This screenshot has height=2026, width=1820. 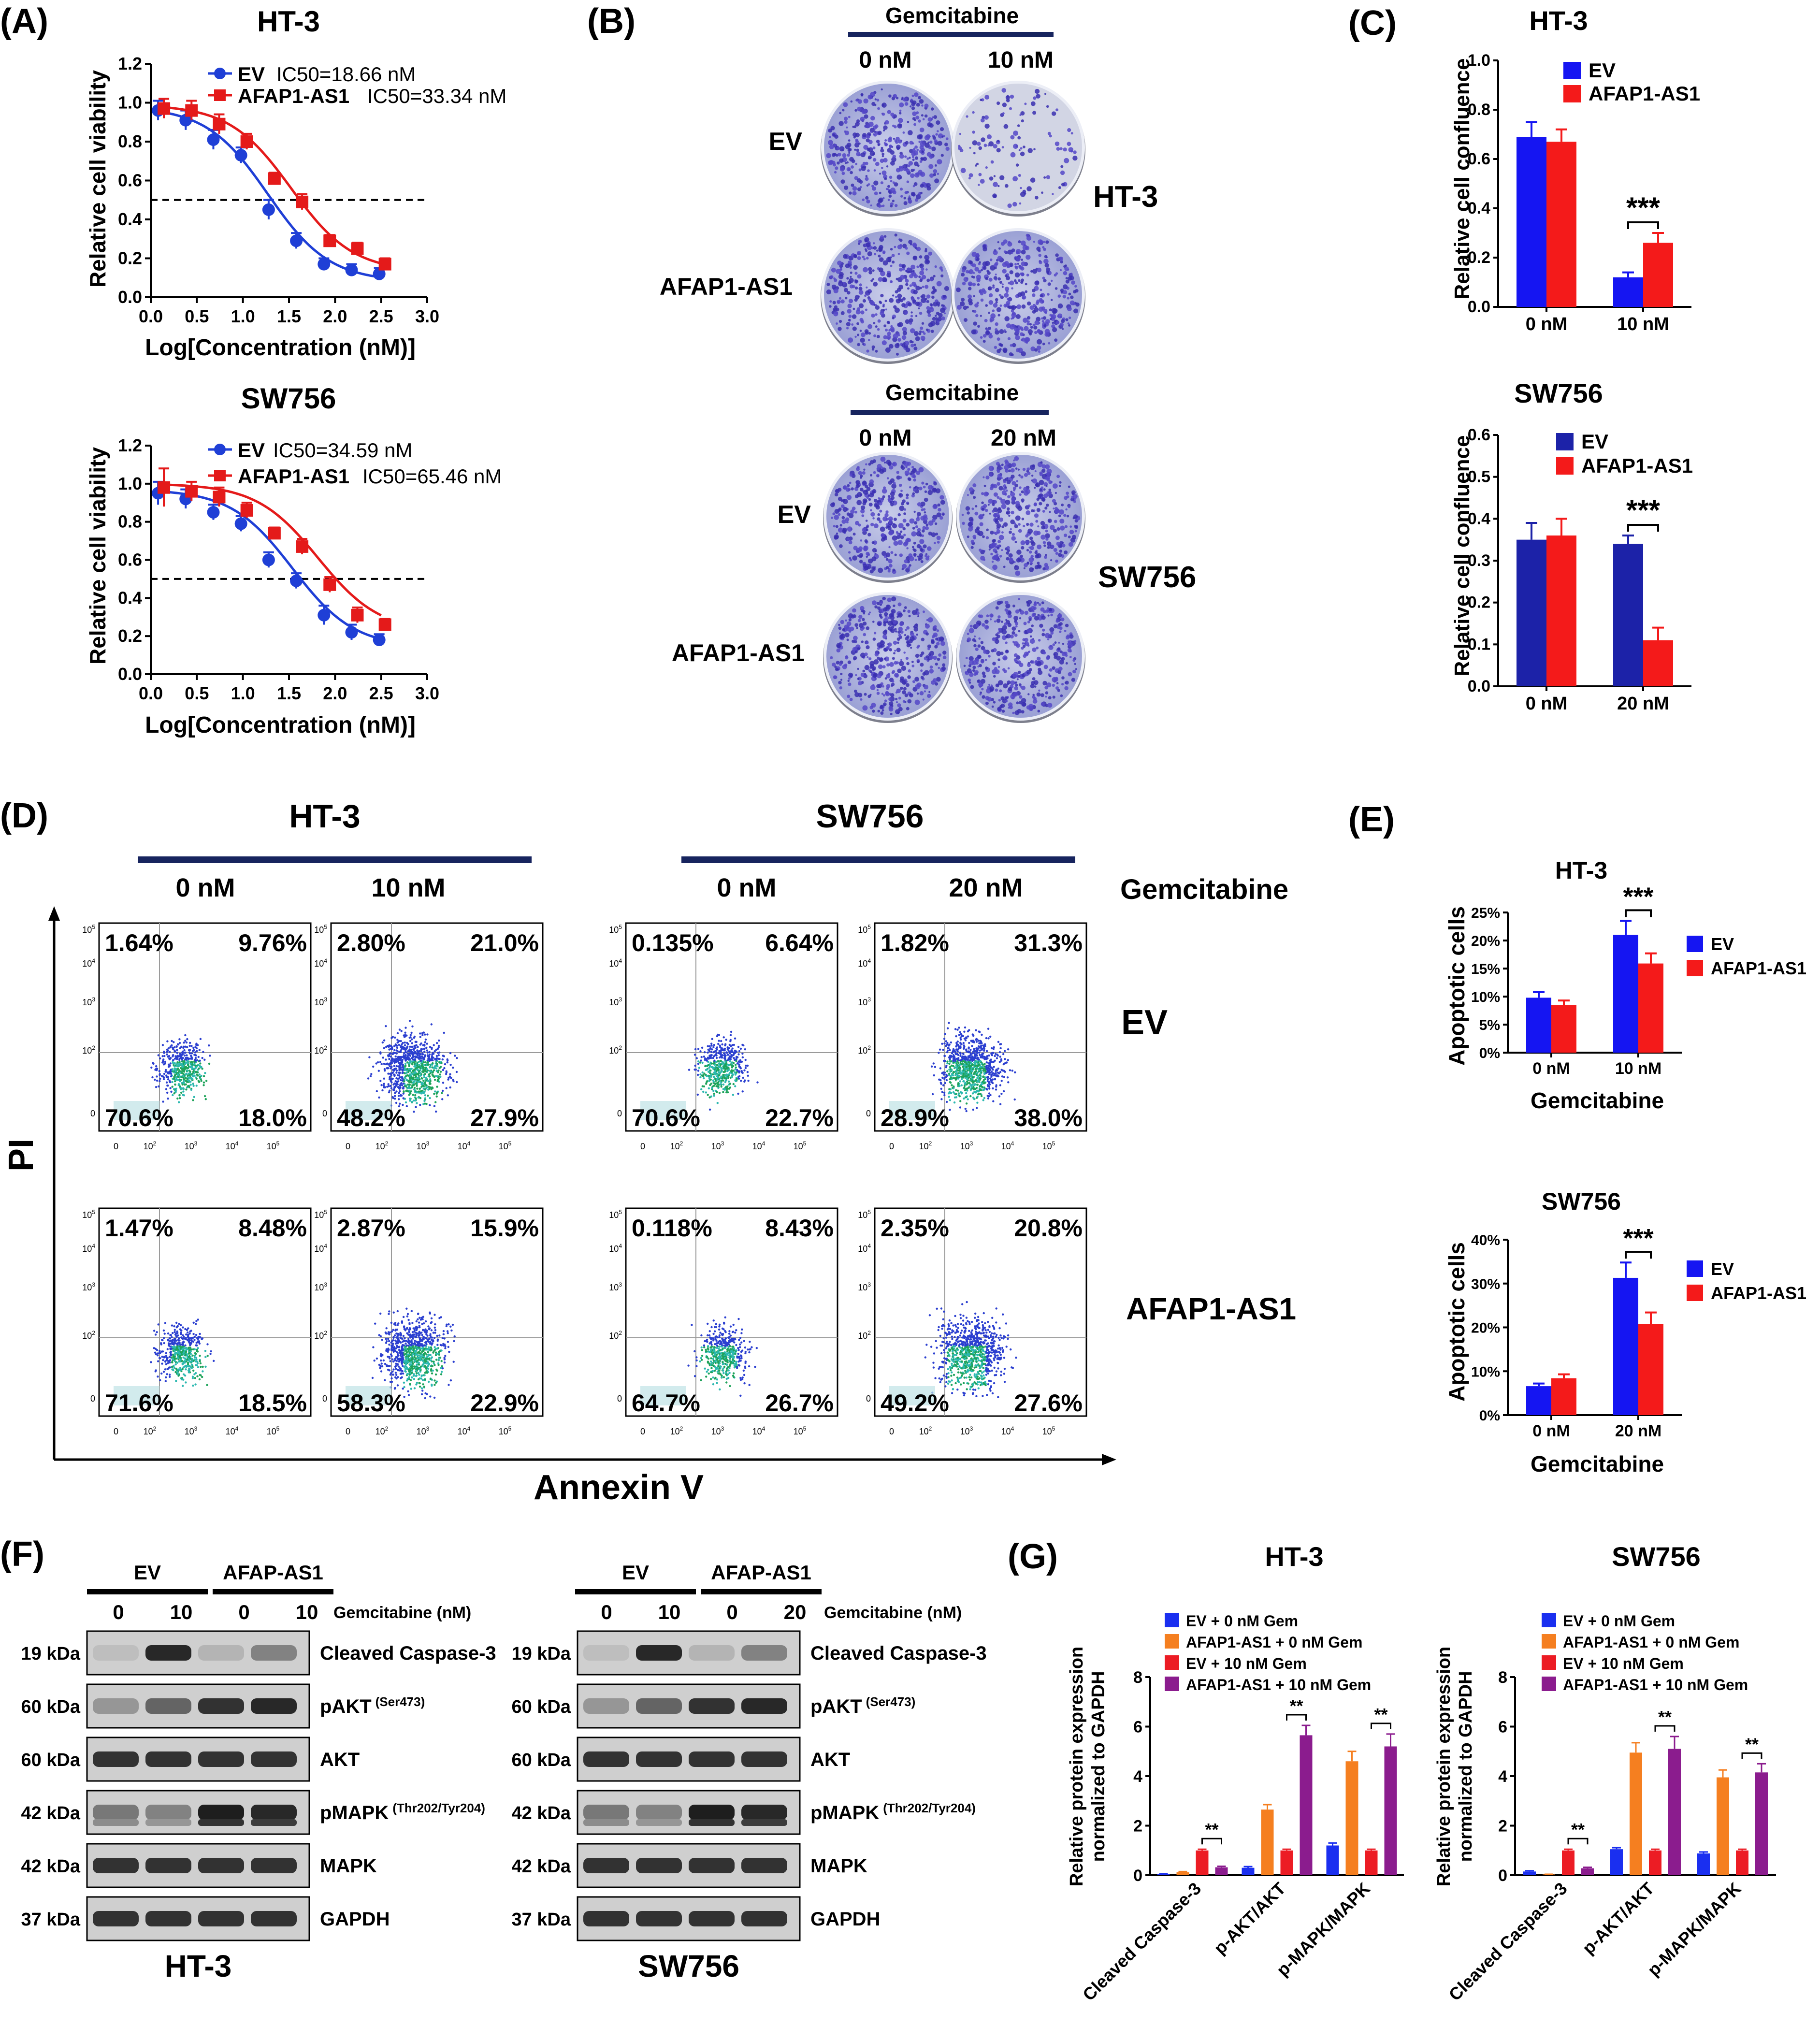 I want to click on x-tick-label: 102, so click(x=151, y=1145).